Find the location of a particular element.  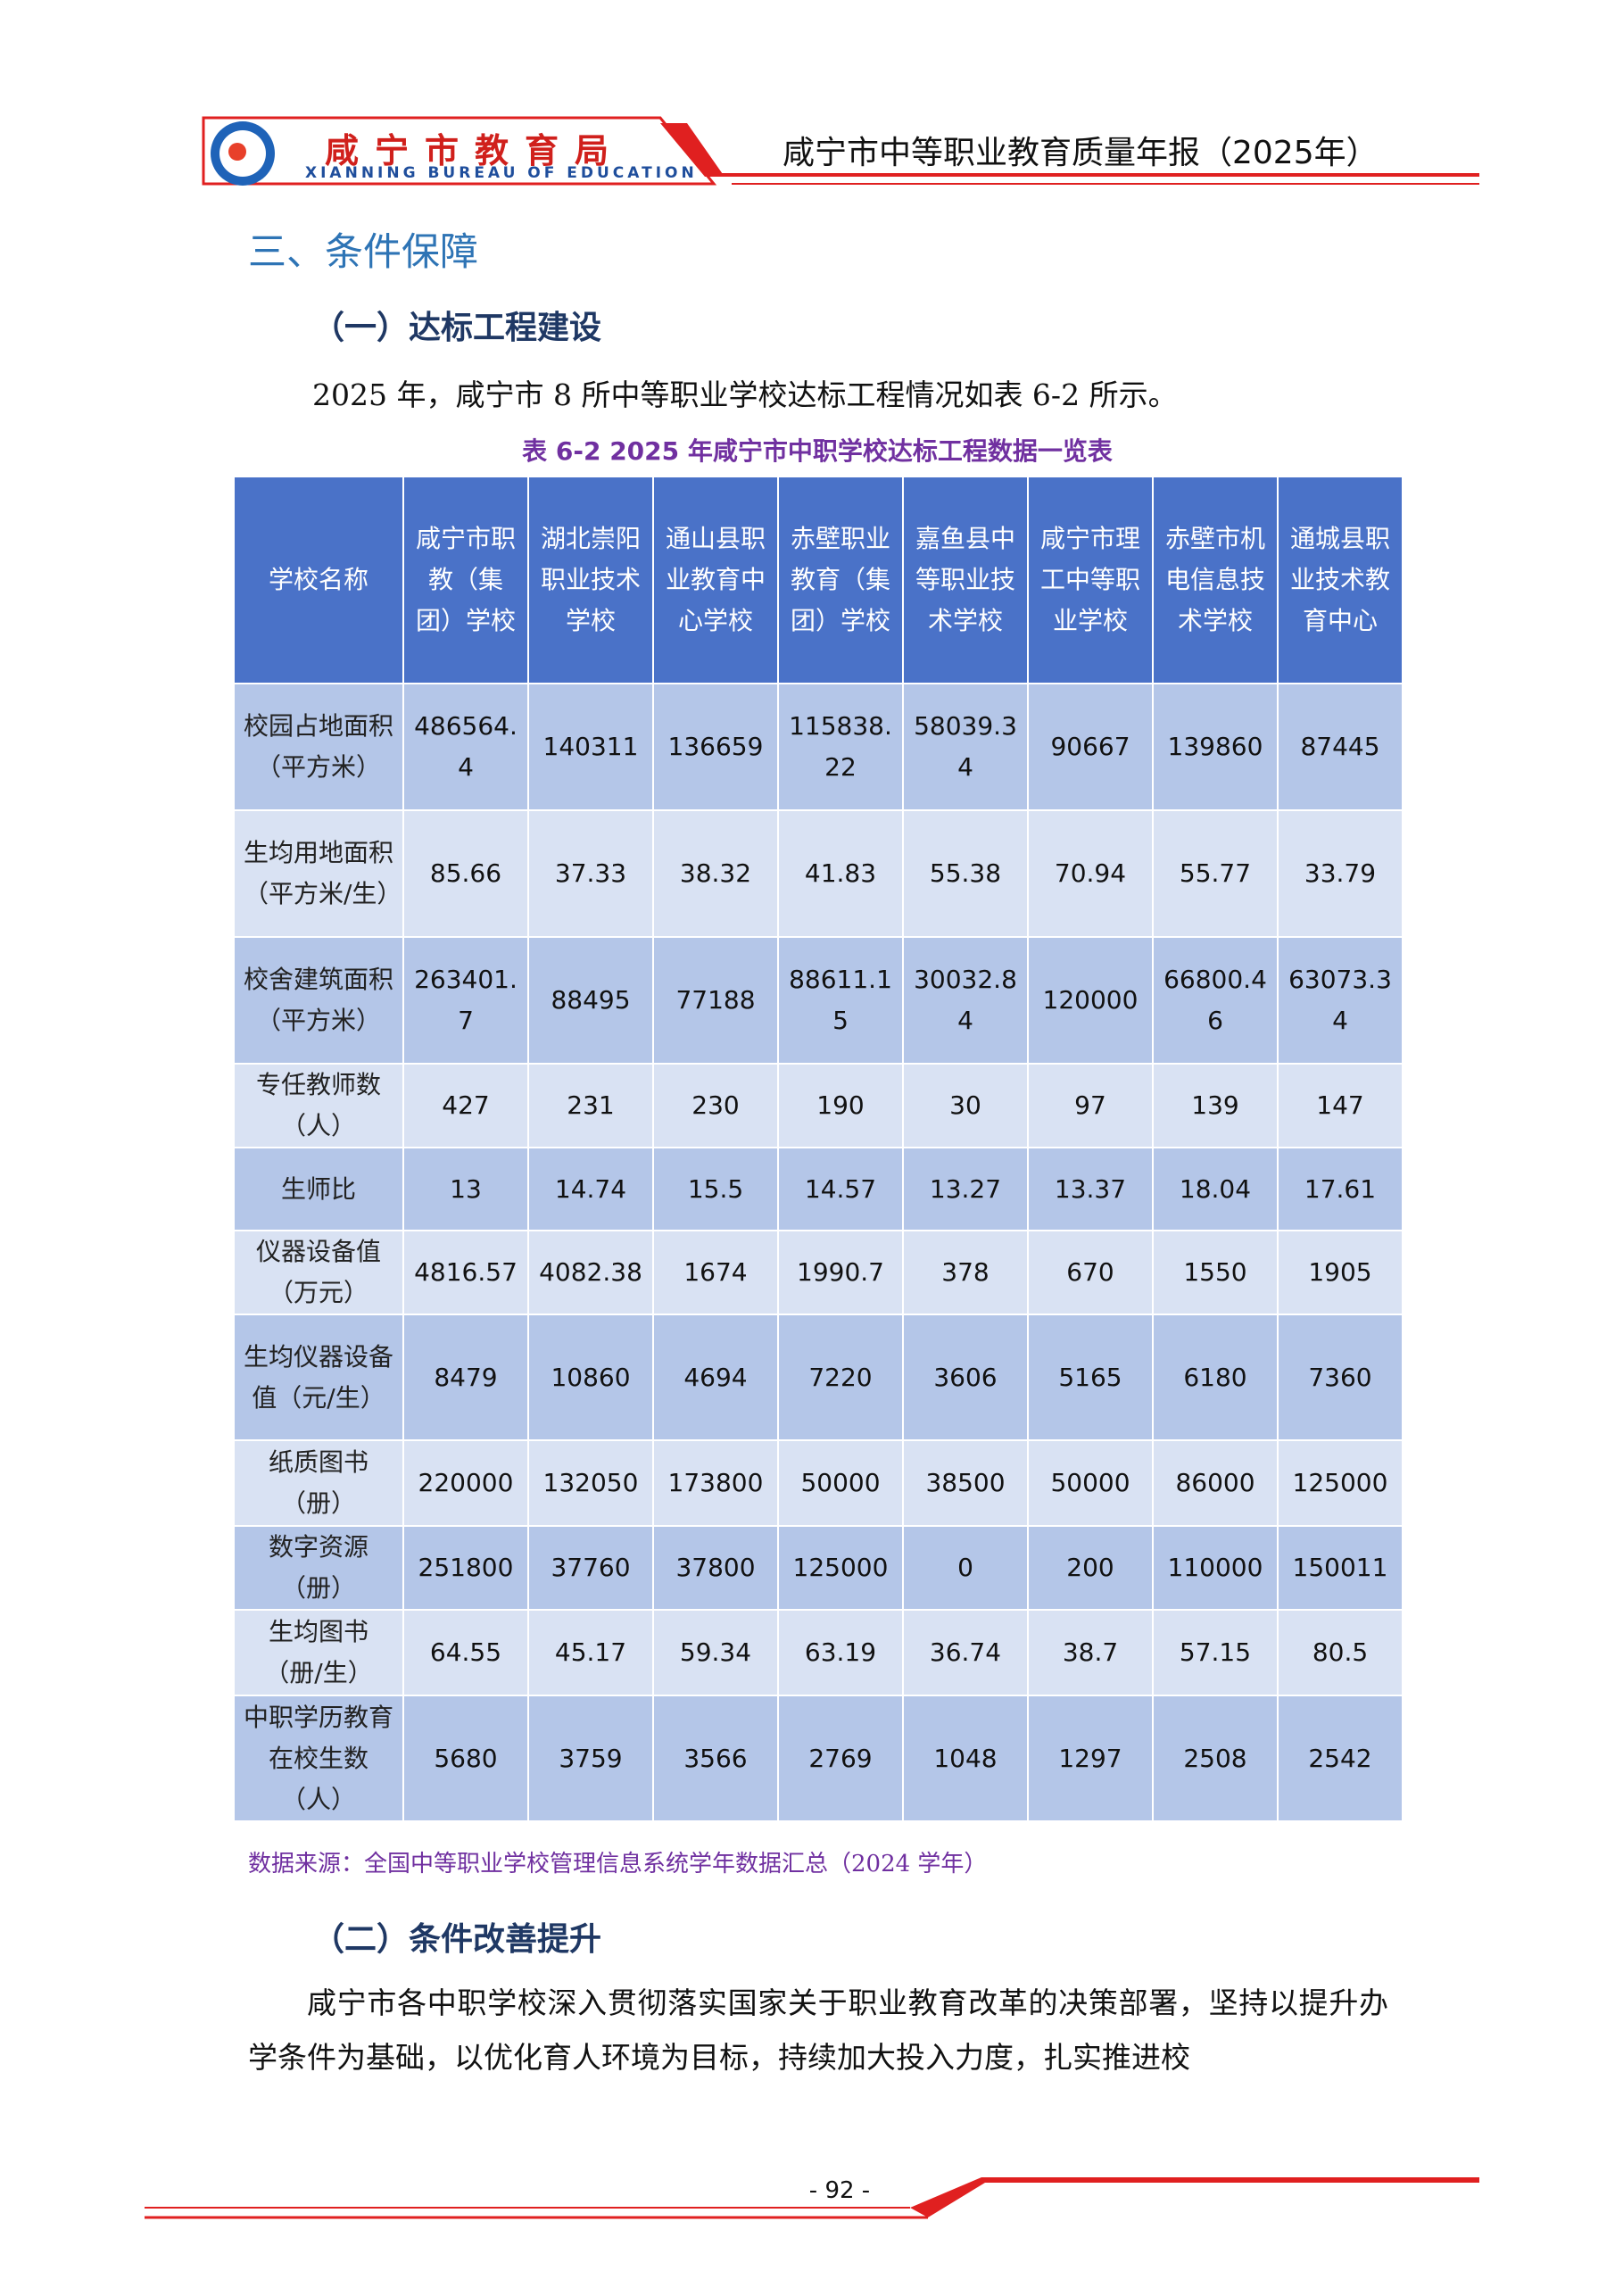

table-cell: 427 is located at coordinates (465, 1105).